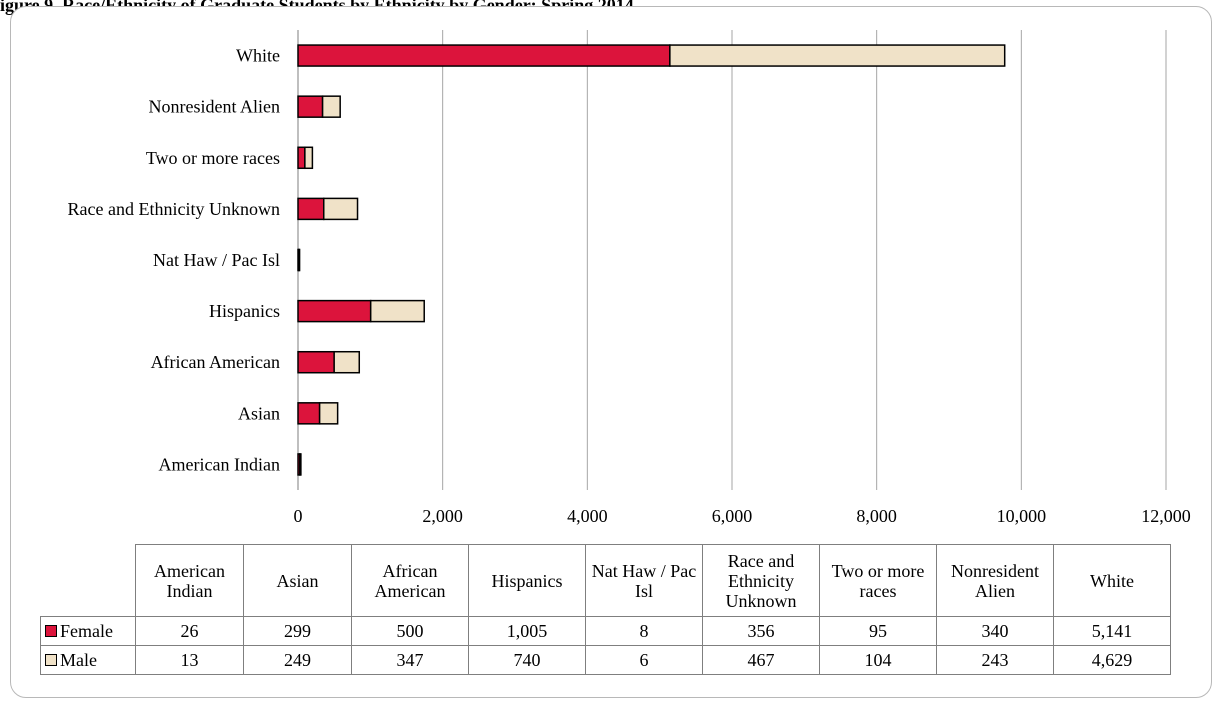 Image resolution: width=1222 pixels, height=710 pixels. Describe the element at coordinates (644, 631) in the screenshot. I see `table-cell: 8` at that location.